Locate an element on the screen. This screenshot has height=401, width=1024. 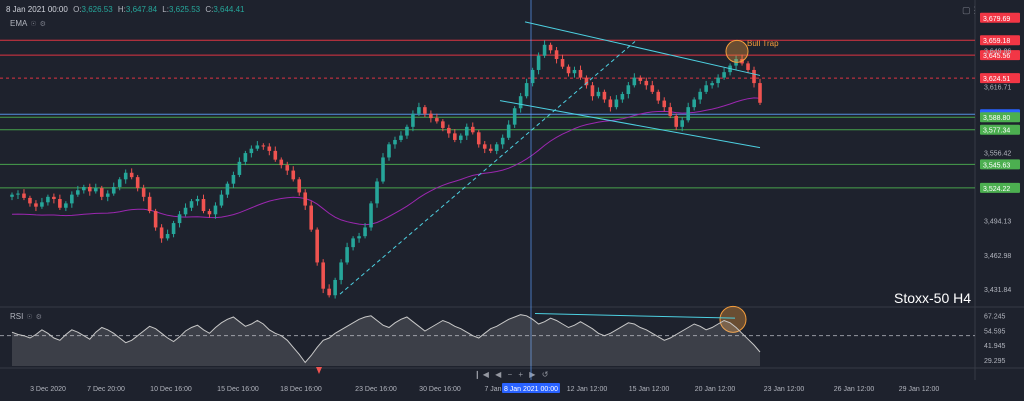
price-tag-label: 3,524.22 is located at coordinates (996, 189).